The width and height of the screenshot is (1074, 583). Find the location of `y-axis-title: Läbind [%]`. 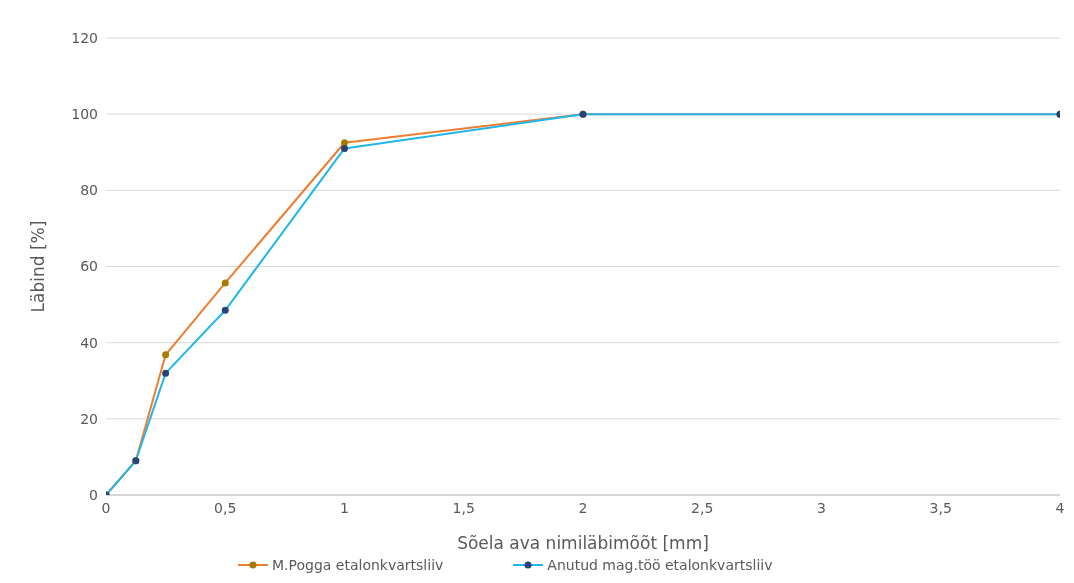

y-axis-title: Läbind [%] is located at coordinates (38, 266).